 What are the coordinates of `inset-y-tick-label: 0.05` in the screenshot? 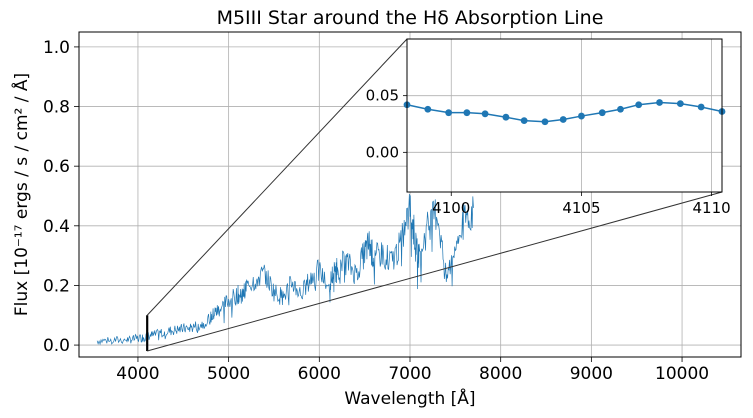 It's located at (382, 96).